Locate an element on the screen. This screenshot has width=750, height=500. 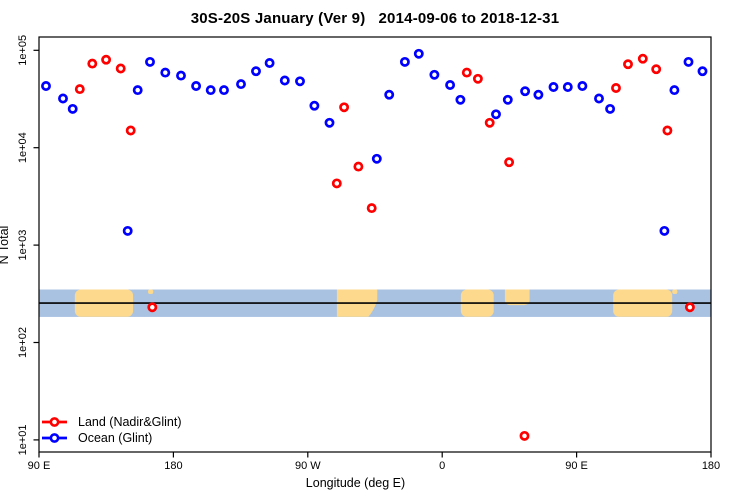
y-tick-label: 1e+04 is located at coordinates (23, 147).